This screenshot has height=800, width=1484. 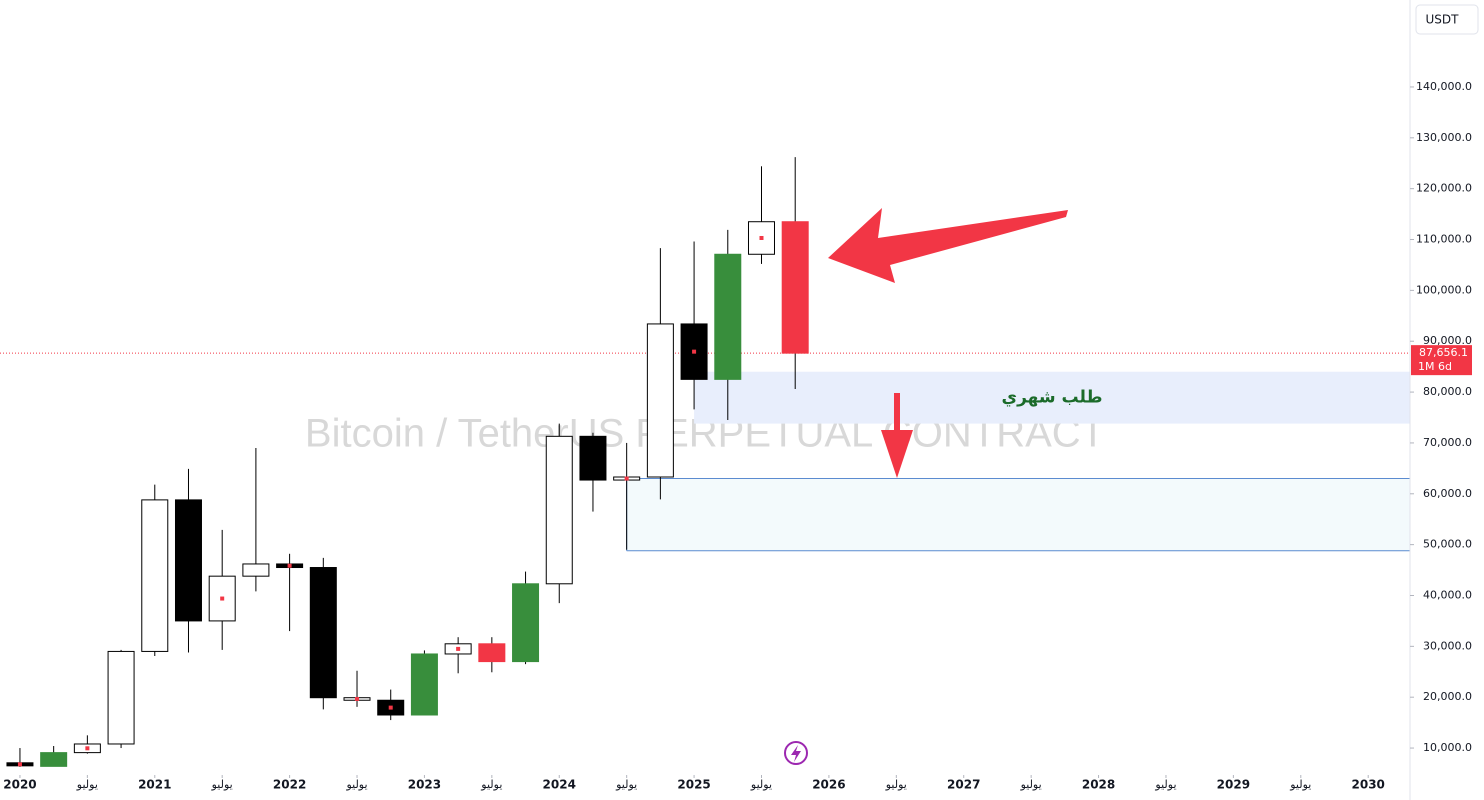 I want to click on x-tick-label: 2021, so click(x=154, y=785).